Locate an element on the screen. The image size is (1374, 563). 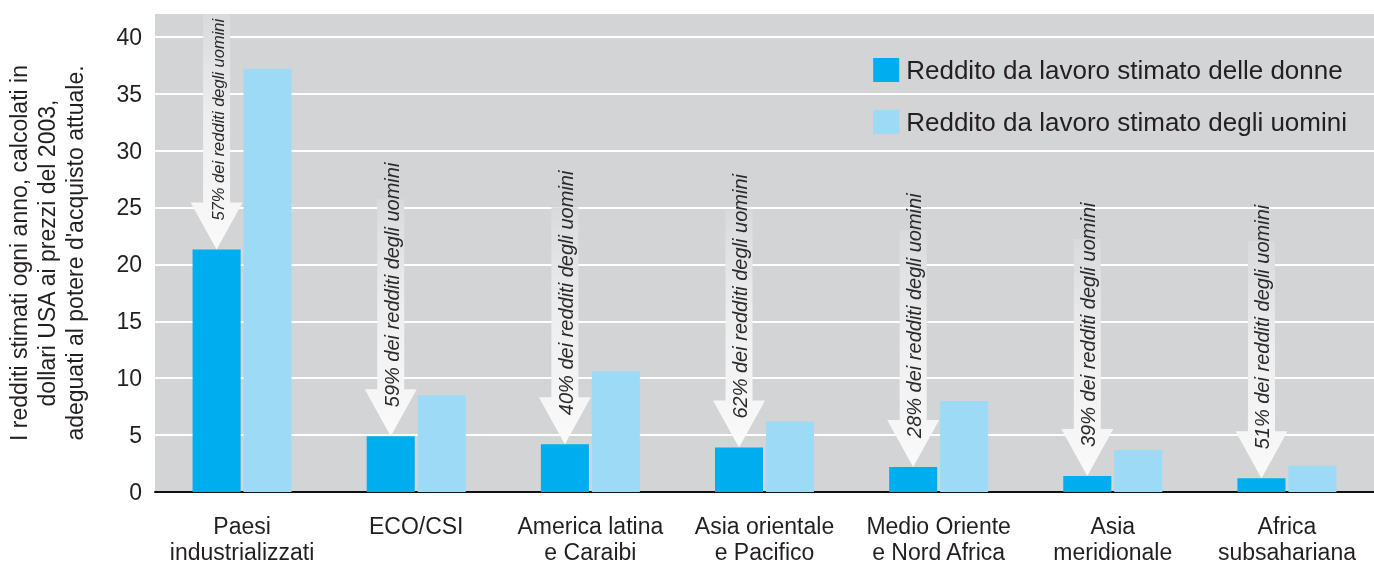
legend-label: Reddito da lavoro stimato delle donne is located at coordinates (1124, 70).